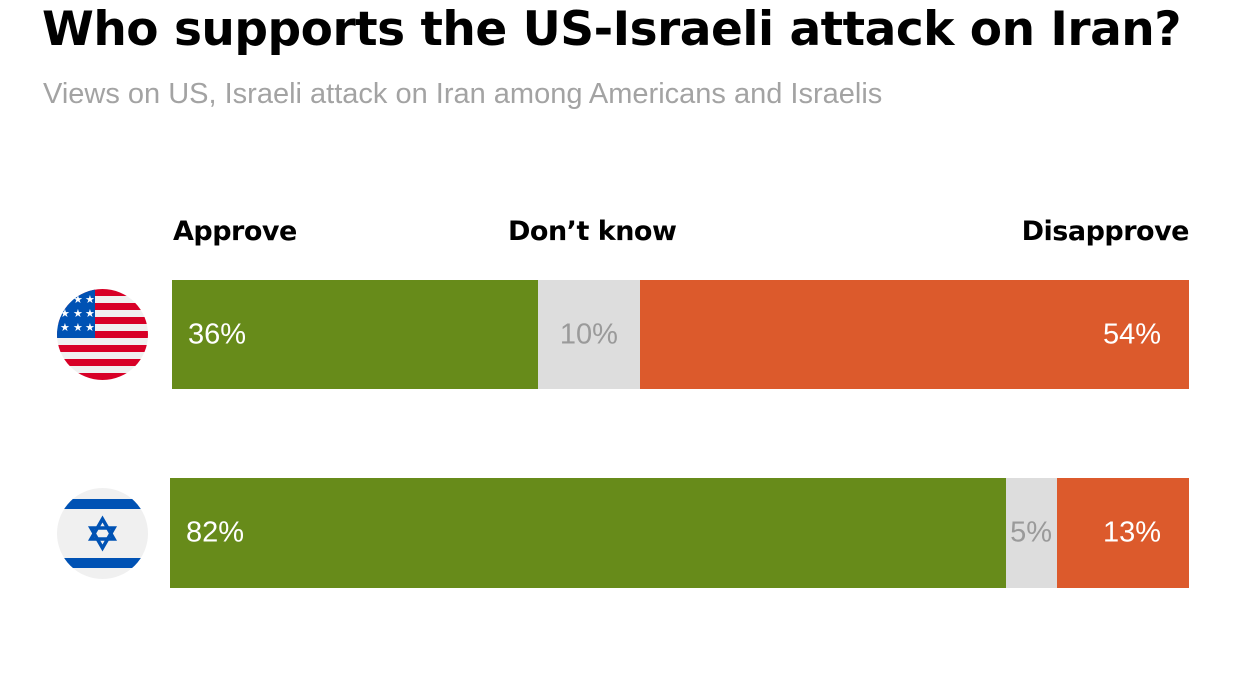  Describe the element at coordinates (215, 532) in the screenshot. I see `data-label-approve: 82%` at that location.